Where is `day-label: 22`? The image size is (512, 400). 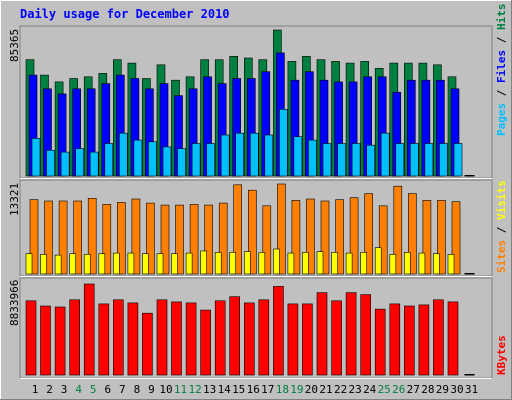
day-label: 22 is located at coordinates (340, 389).